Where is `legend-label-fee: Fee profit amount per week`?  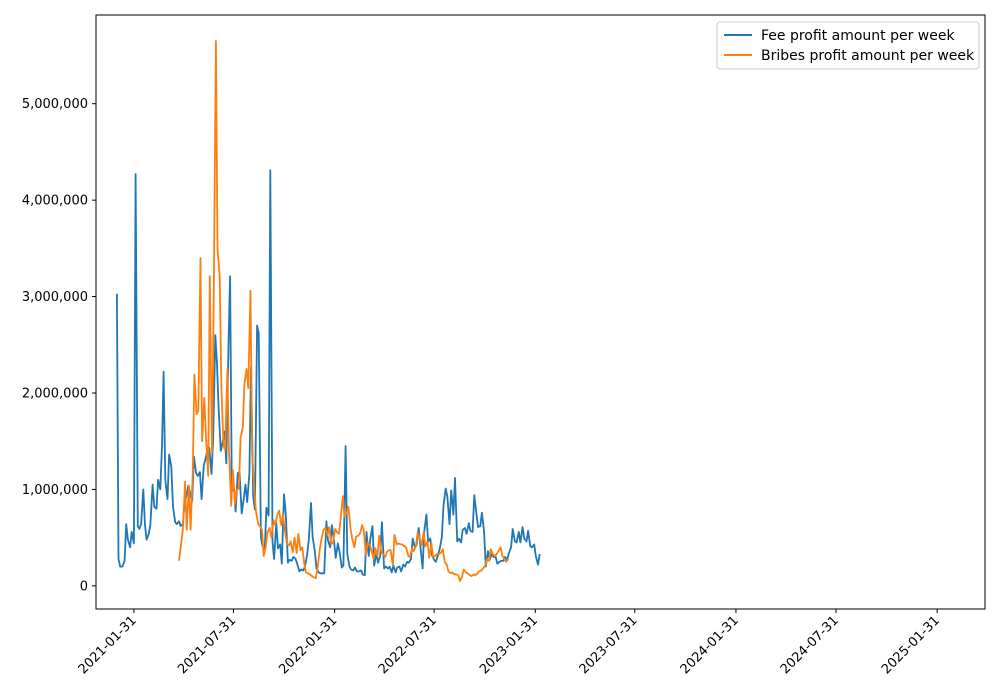 legend-label-fee: Fee profit amount per week is located at coordinates (858, 36).